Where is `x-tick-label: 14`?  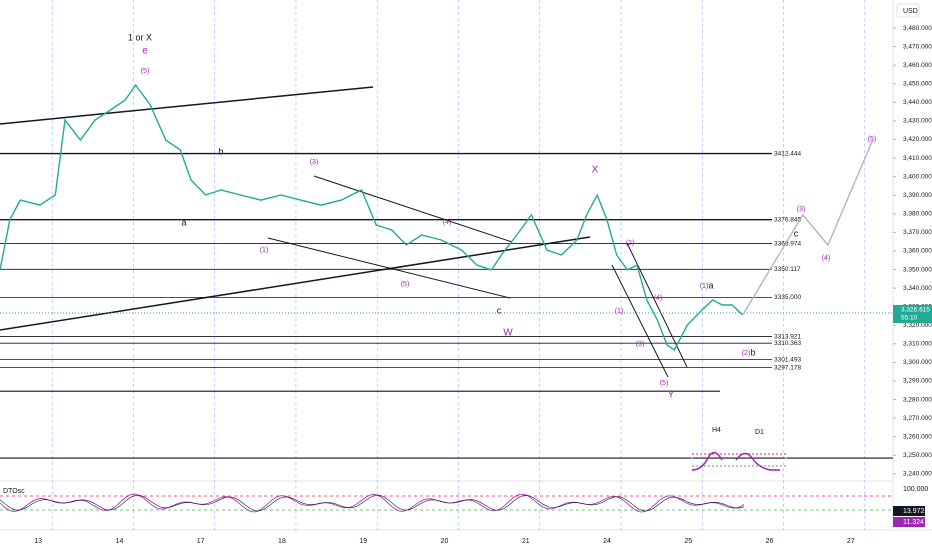
x-tick-label: 14 is located at coordinates (120, 541).